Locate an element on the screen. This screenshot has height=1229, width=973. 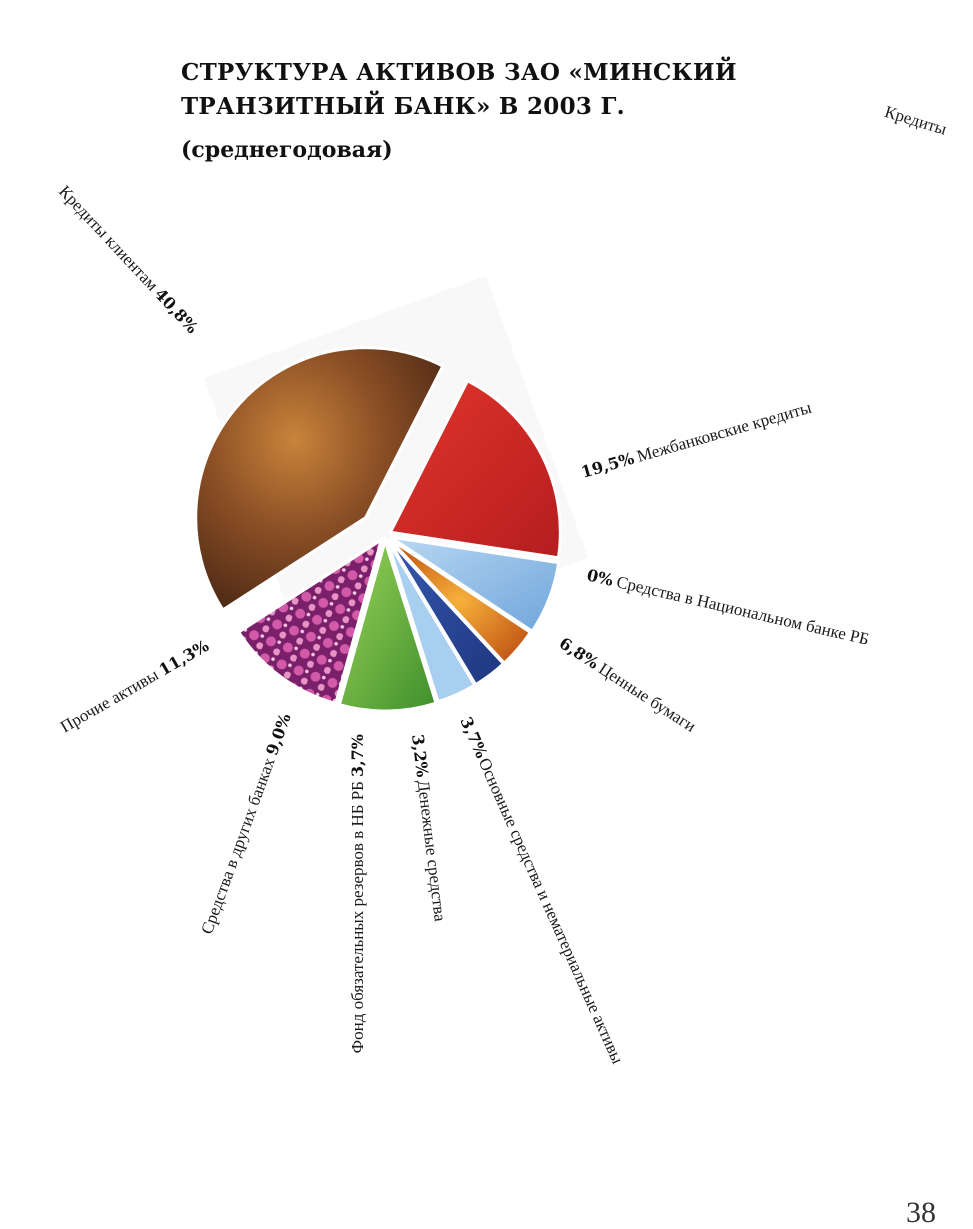
slice-label-cash: 3,2%Денежные средства is located at coordinates (429, 828).